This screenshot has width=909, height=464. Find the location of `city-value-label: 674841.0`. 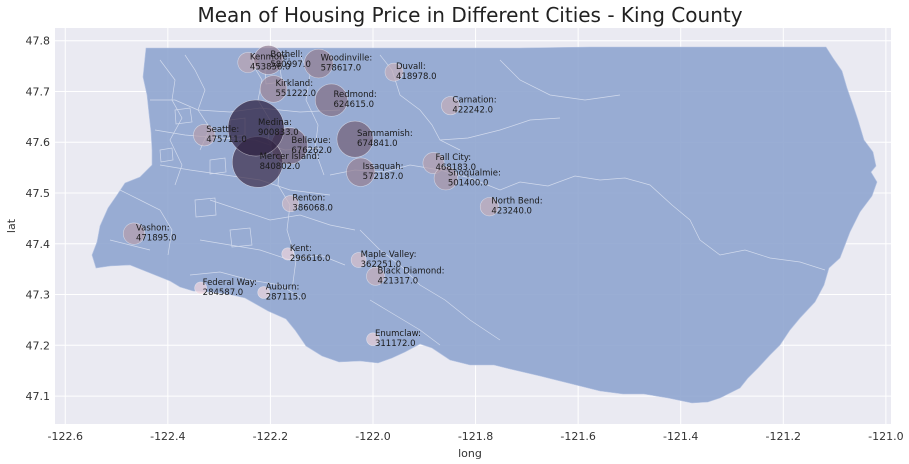

city-value-label: 674841.0 is located at coordinates (377, 144).